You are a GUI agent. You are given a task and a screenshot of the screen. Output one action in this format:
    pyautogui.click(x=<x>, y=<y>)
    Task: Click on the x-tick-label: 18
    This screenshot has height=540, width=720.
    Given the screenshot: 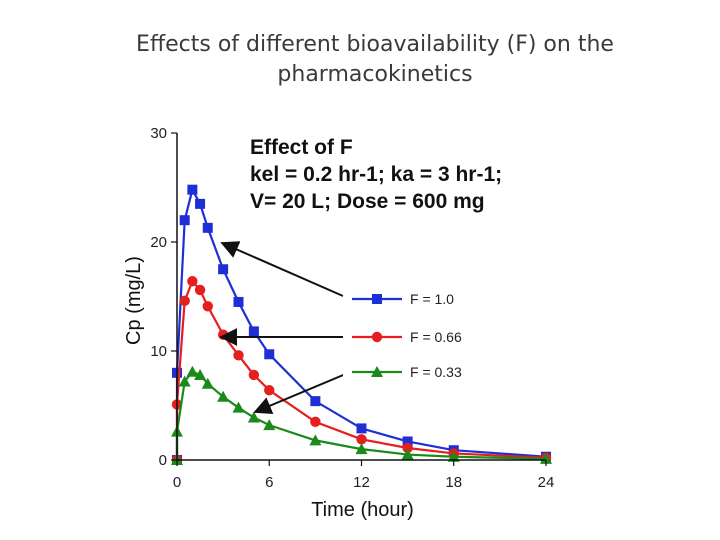 What is the action you would take?
    pyautogui.click(x=453, y=482)
    